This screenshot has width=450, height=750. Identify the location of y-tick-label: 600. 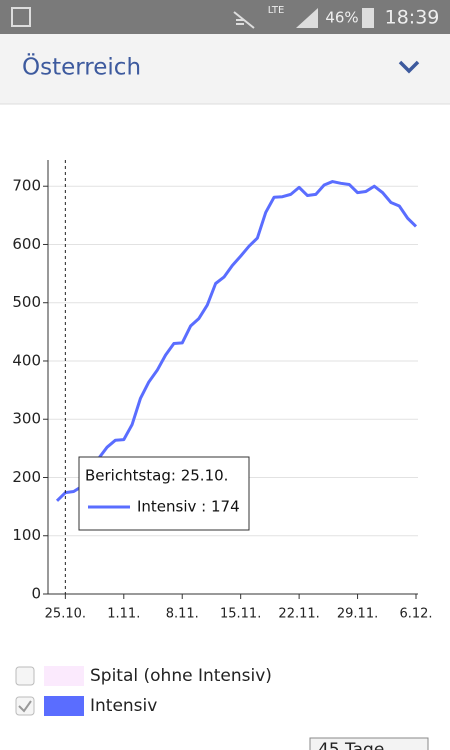
(26, 244).